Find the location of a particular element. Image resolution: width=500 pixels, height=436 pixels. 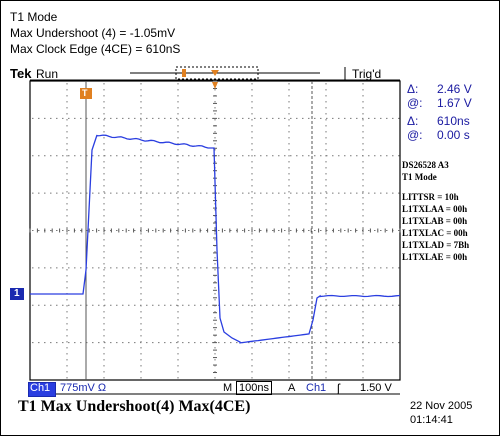

register-line: L1TXLAC = 00h is located at coordinates (435, 233).